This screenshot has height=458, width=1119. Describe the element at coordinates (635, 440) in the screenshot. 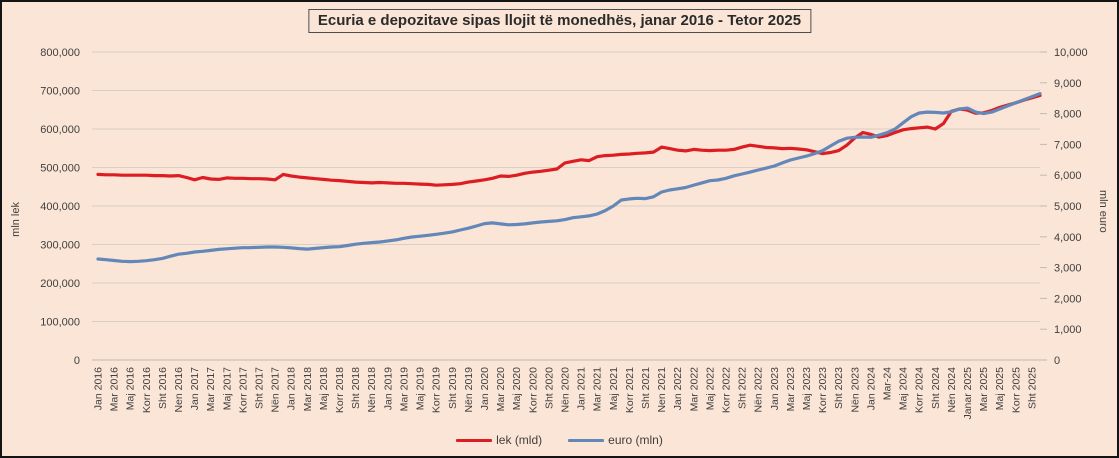

I see `legend-label-euro: euro (mln)` at that location.